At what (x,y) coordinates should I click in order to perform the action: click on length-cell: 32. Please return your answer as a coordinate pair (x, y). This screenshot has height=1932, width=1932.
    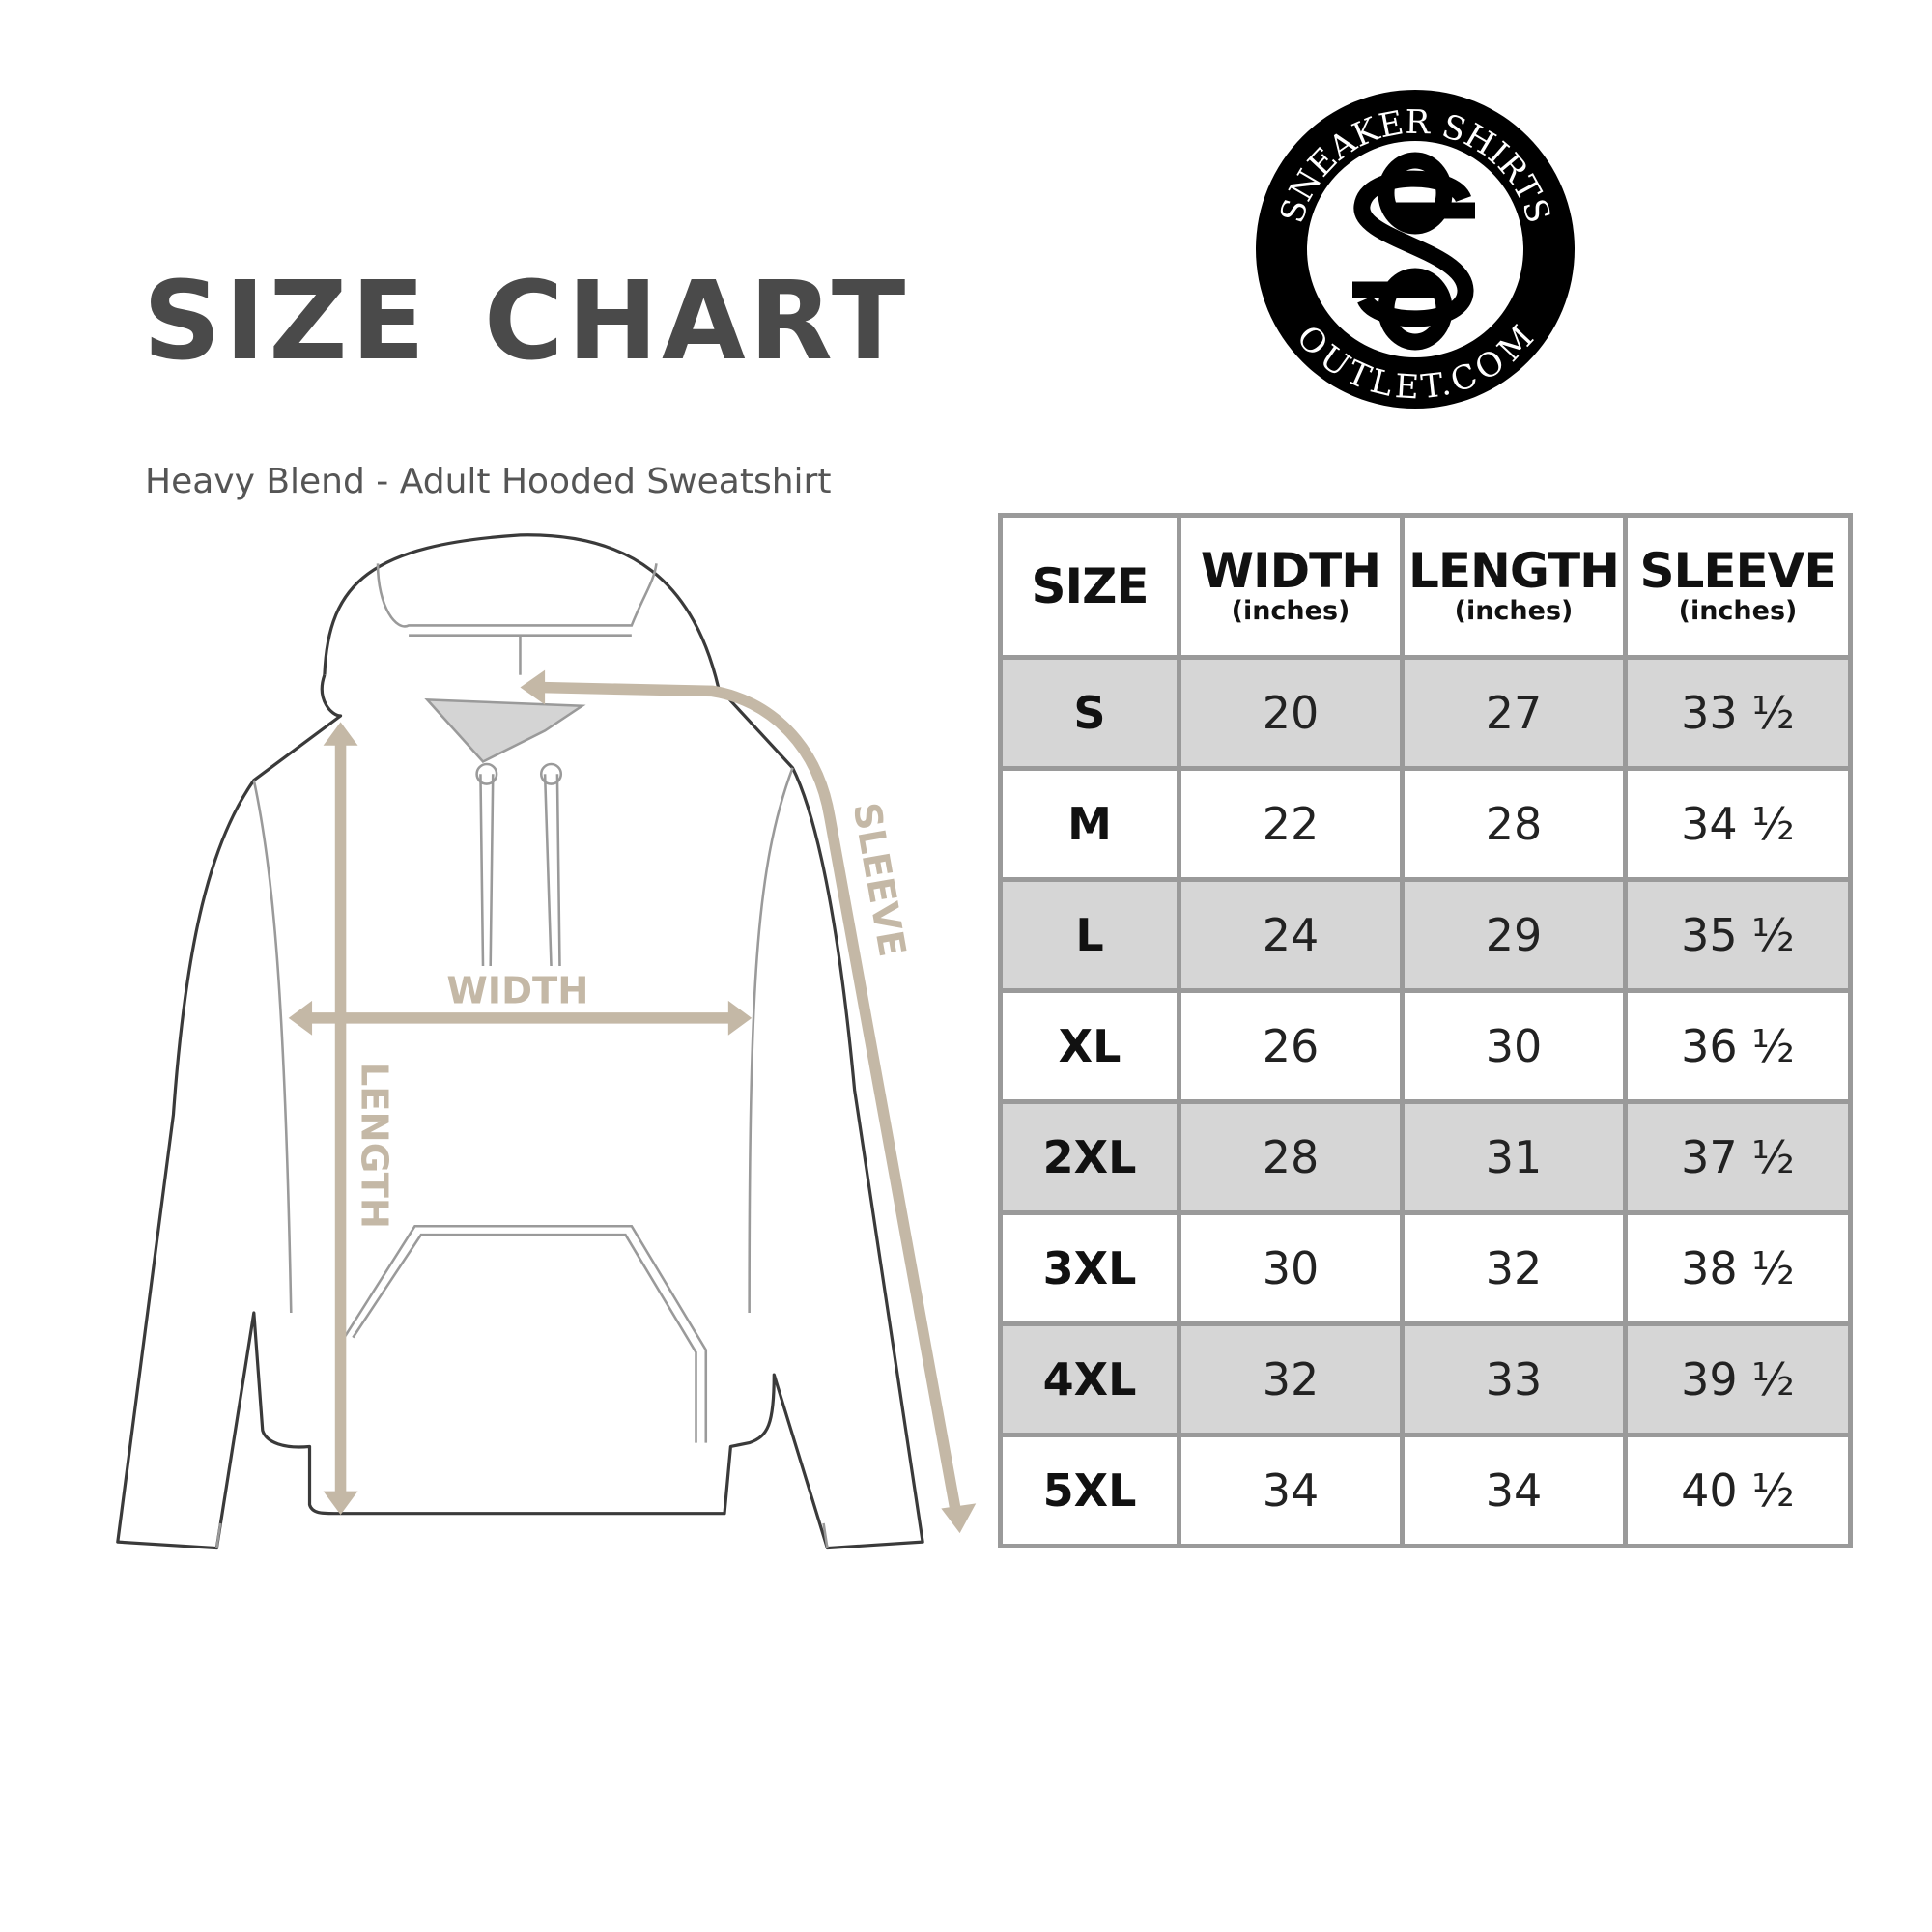
    Looking at the image, I should click on (1514, 1268).